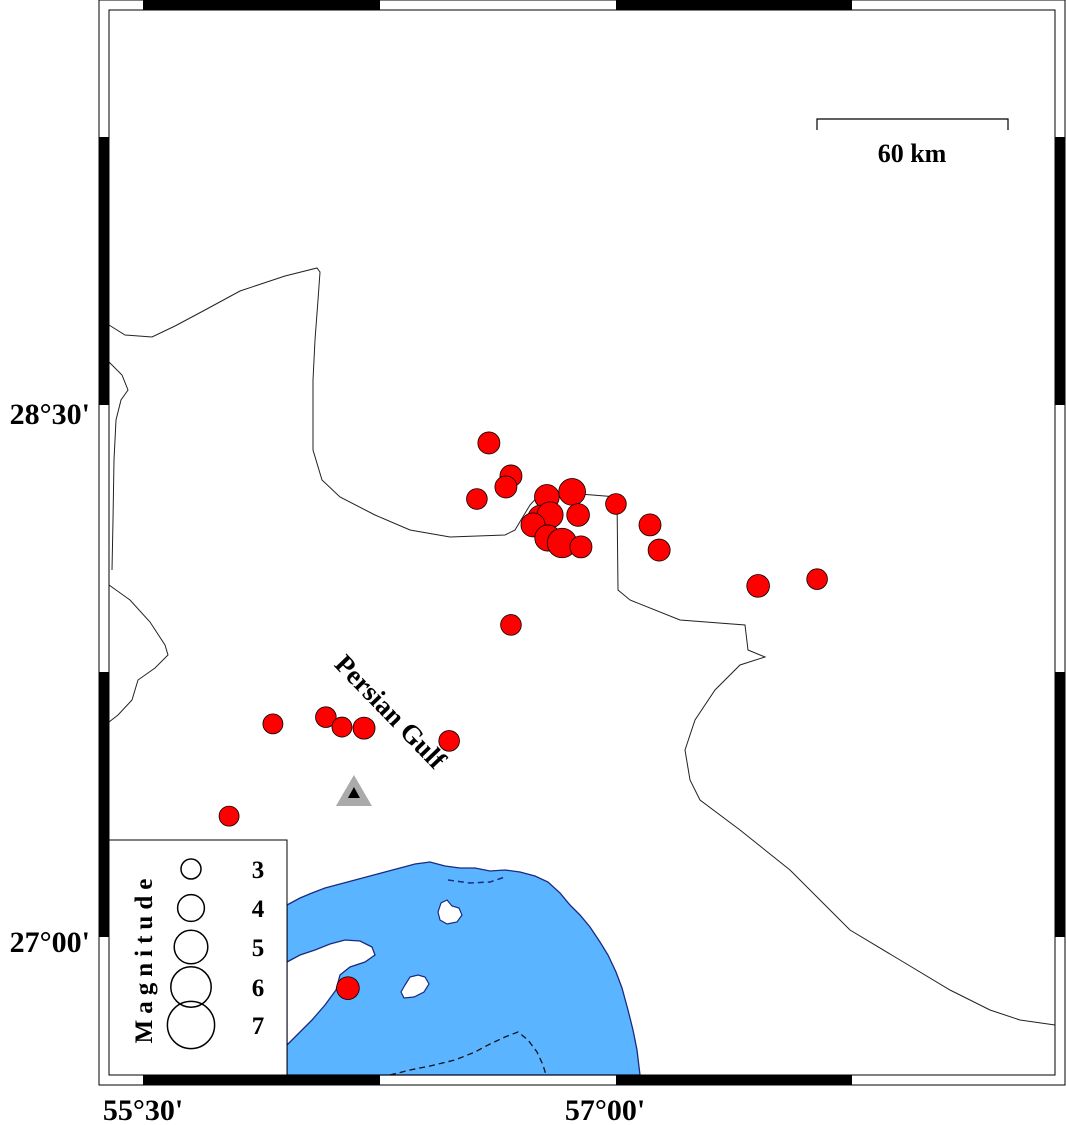 The image size is (1066, 1125). Describe the element at coordinates (258, 948) in the screenshot. I see `legend-label: 5` at that location.